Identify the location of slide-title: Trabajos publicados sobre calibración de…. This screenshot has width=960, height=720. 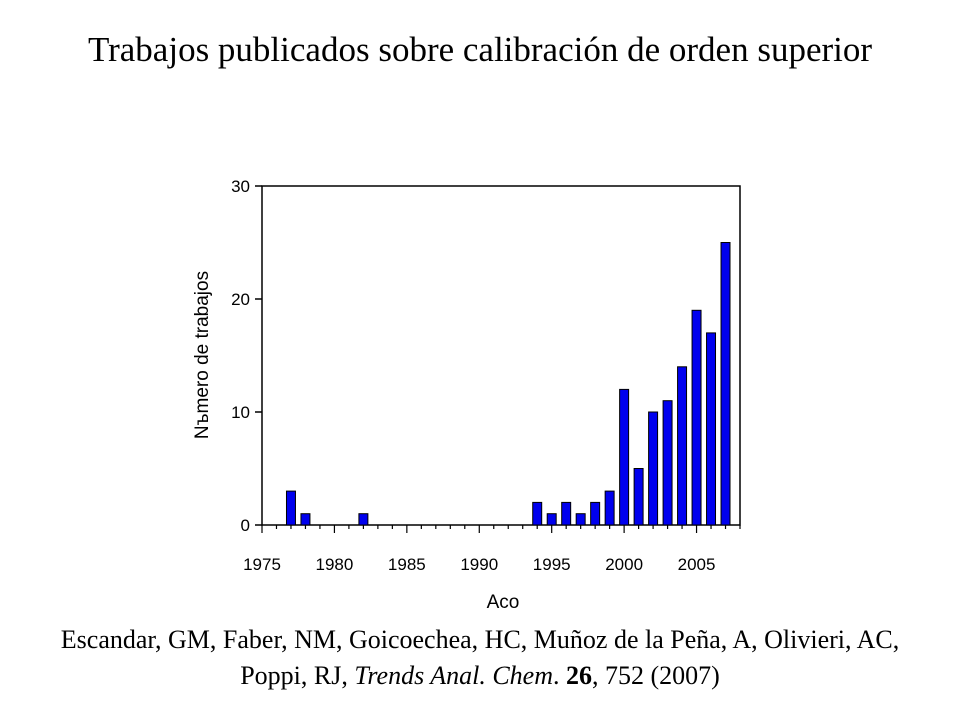
(480, 49).